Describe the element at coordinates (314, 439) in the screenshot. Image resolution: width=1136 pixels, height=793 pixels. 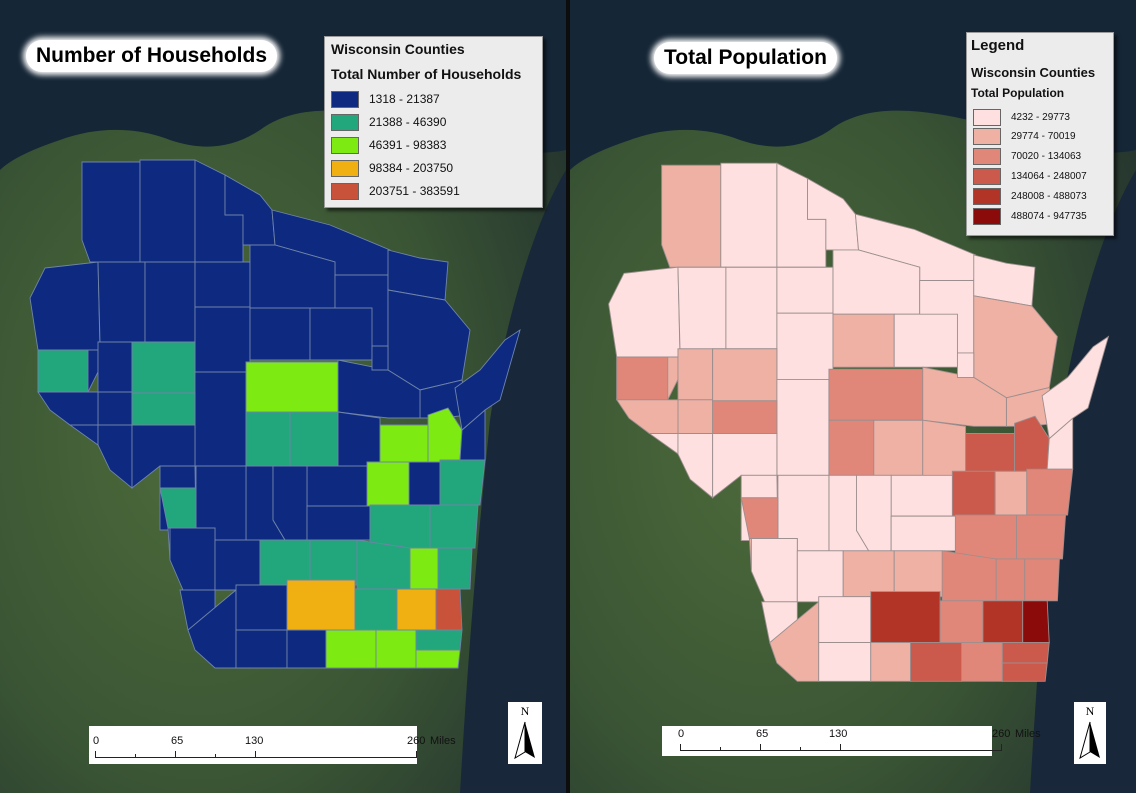
I see `county-portage` at that location.